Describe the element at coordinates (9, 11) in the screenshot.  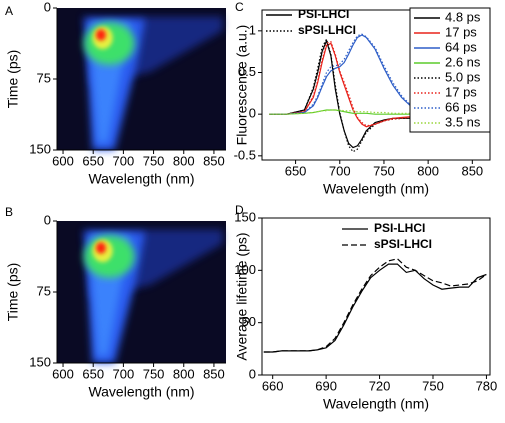
I see `panel-label: A` at that location.